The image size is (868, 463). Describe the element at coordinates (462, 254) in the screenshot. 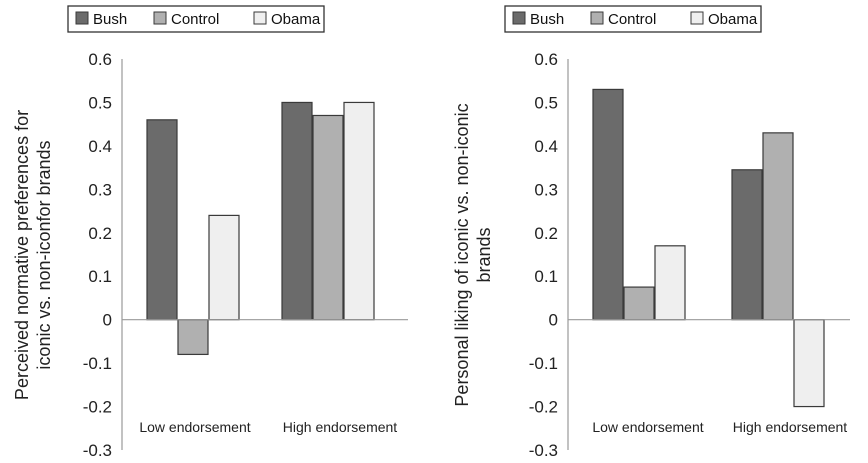

I see `y-axis-label-line: Personal liking of iconic vs. non-iconic` at that location.